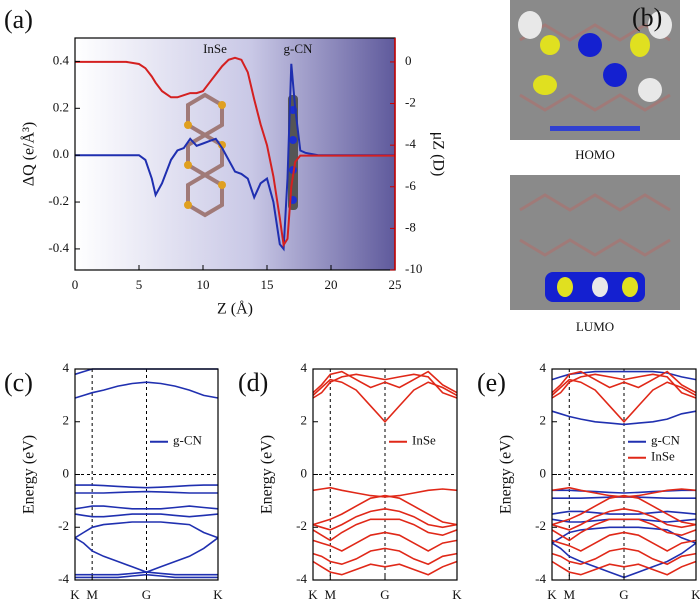 Image resolution: width=700 pixels, height=603 pixels. Describe the element at coordinates (61, 59) in the screenshot. I see `y-tick-label: 0.4` at that location.